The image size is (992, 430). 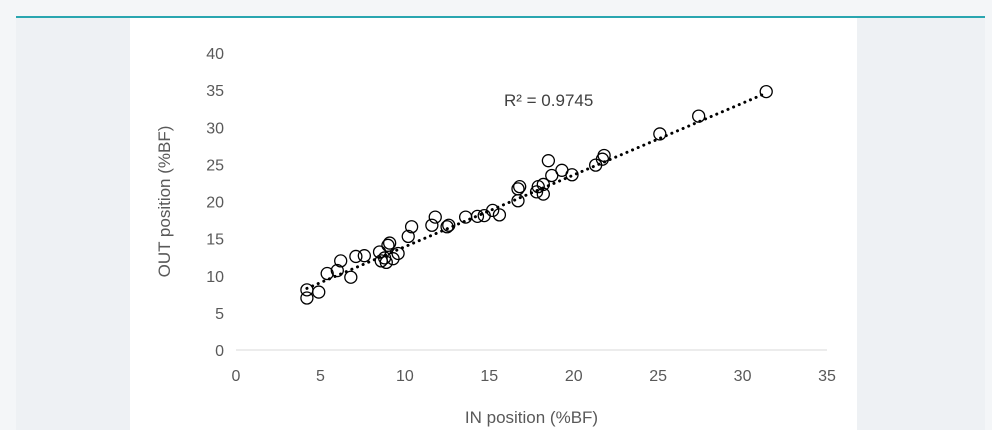 I want to click on x-tick-label: 25, so click(x=658, y=376).